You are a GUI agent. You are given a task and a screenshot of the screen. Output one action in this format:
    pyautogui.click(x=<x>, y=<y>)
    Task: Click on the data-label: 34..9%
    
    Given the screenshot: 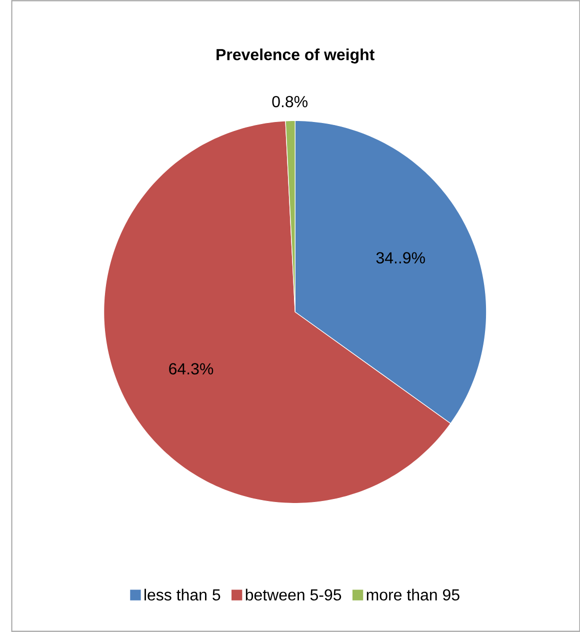 What is the action you would take?
    pyautogui.click(x=400, y=258)
    